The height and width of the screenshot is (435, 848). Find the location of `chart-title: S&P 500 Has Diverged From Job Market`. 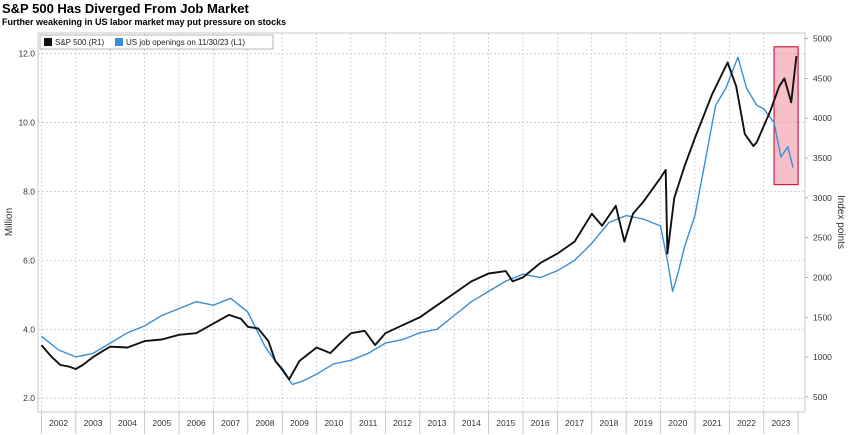

chart-title: S&P 500 Has Diverged From Job Market is located at coordinates (125, 8).